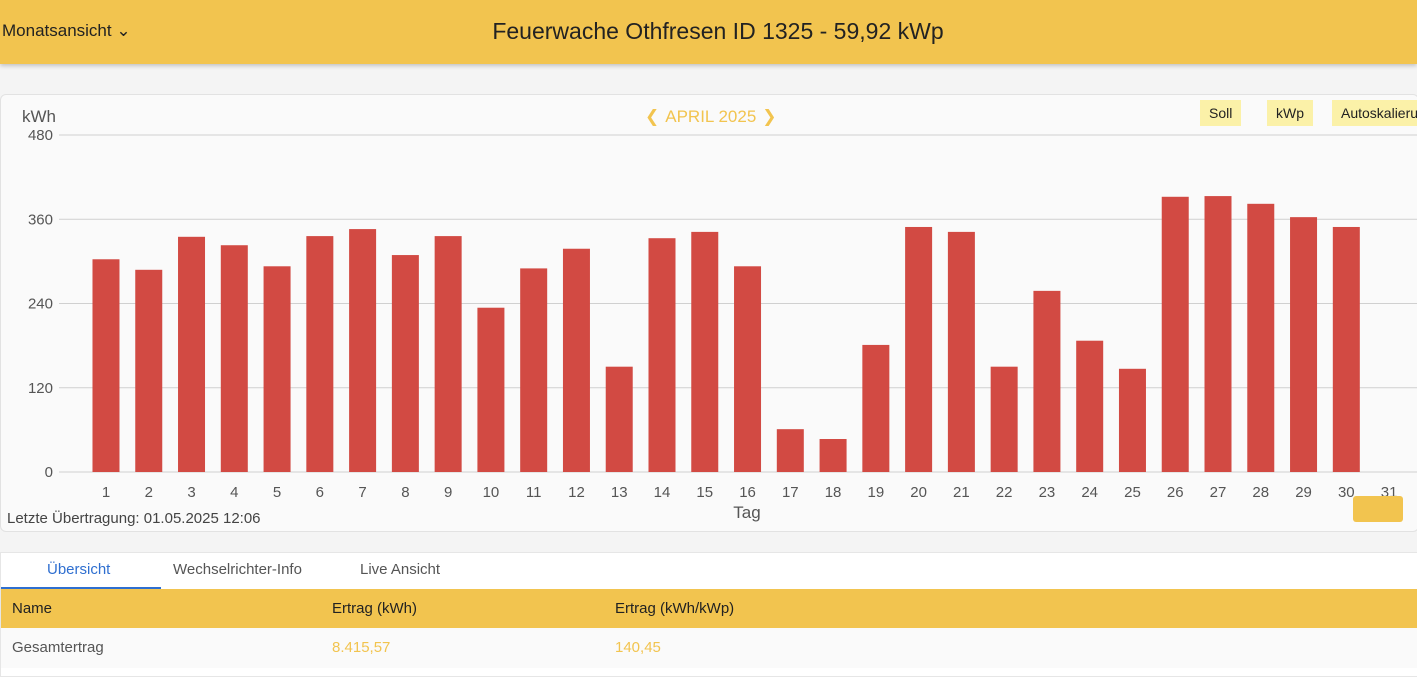 This screenshot has height=677, width=1417. I want to click on column-header: Ertrag (kWh/kWp), so click(675, 608).